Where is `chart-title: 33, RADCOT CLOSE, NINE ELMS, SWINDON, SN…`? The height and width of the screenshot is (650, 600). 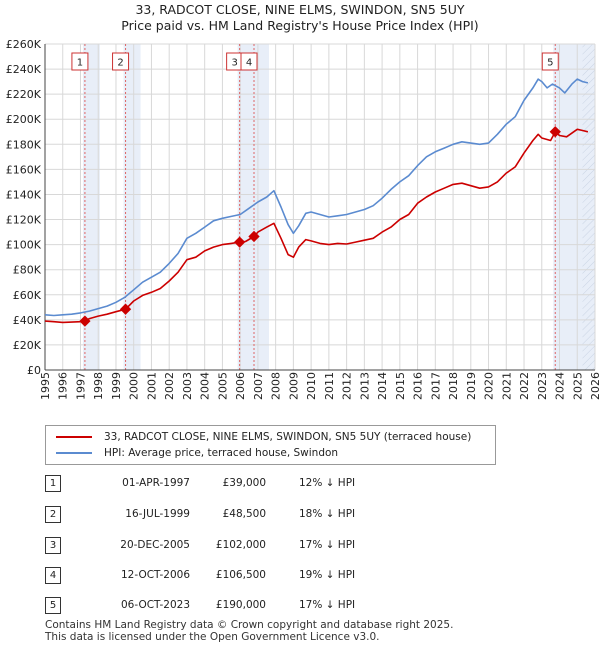
chart-title: 33, RADCOT CLOSE, NINE ELMS, SWINDON, SN… is located at coordinates (300, 18).